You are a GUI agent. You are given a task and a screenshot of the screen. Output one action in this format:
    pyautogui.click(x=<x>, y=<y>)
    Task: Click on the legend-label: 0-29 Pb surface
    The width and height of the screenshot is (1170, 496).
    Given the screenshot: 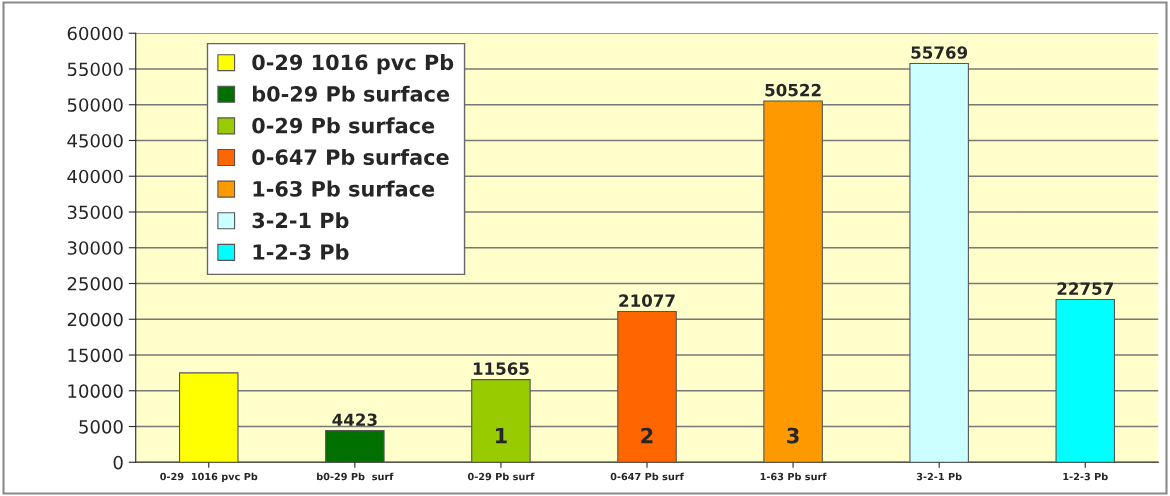 What is the action you would take?
    pyautogui.click(x=343, y=125)
    